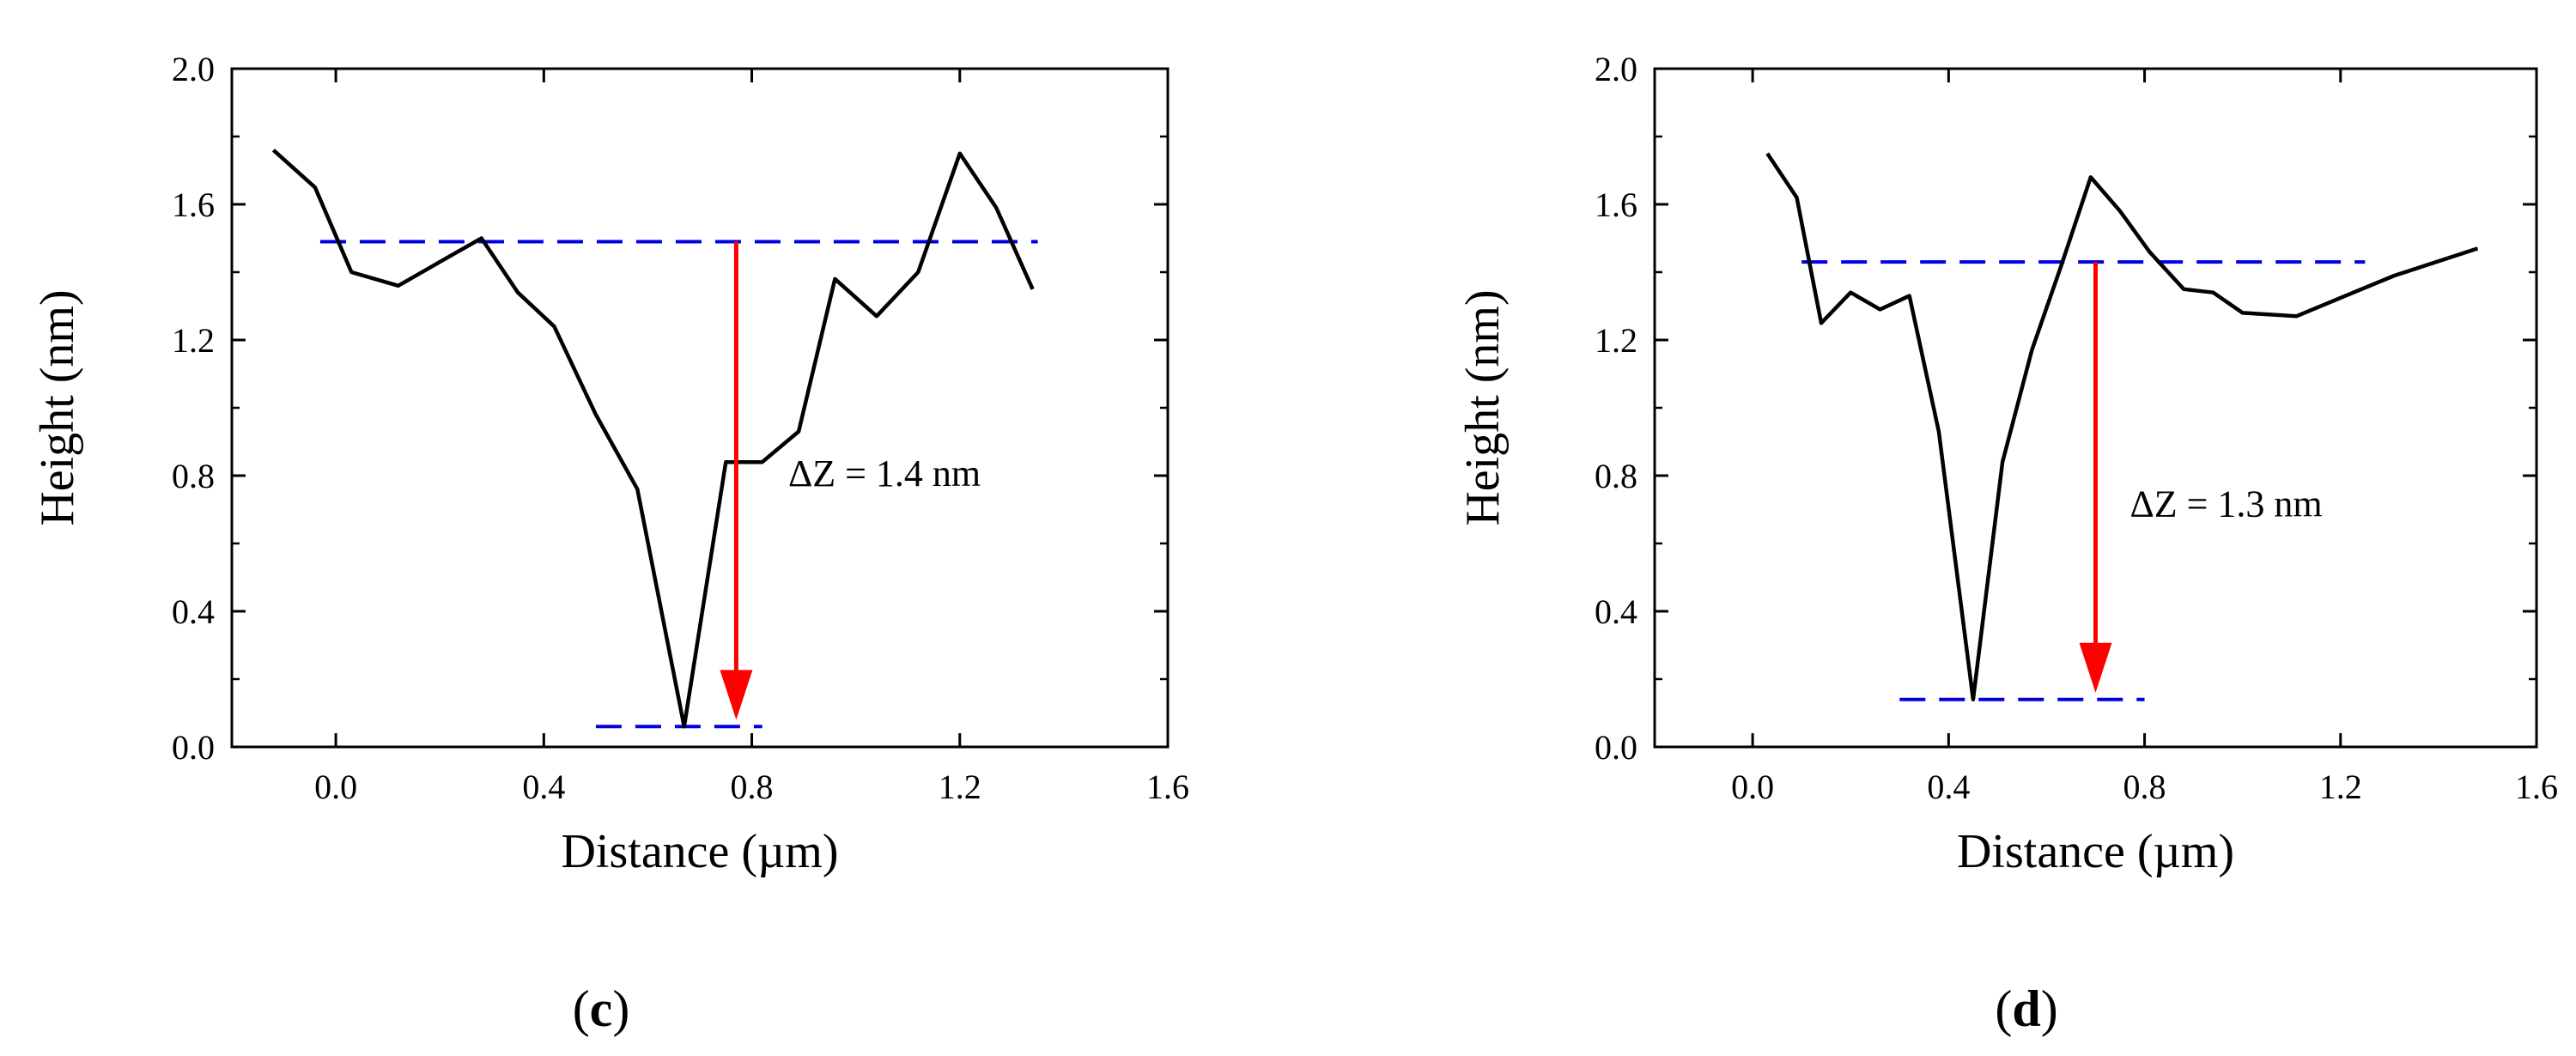  What do you see at coordinates (885, 473) in the screenshot?
I see `delta-z-annotation: ΔZ = 1.4 nm` at bounding box center [885, 473].